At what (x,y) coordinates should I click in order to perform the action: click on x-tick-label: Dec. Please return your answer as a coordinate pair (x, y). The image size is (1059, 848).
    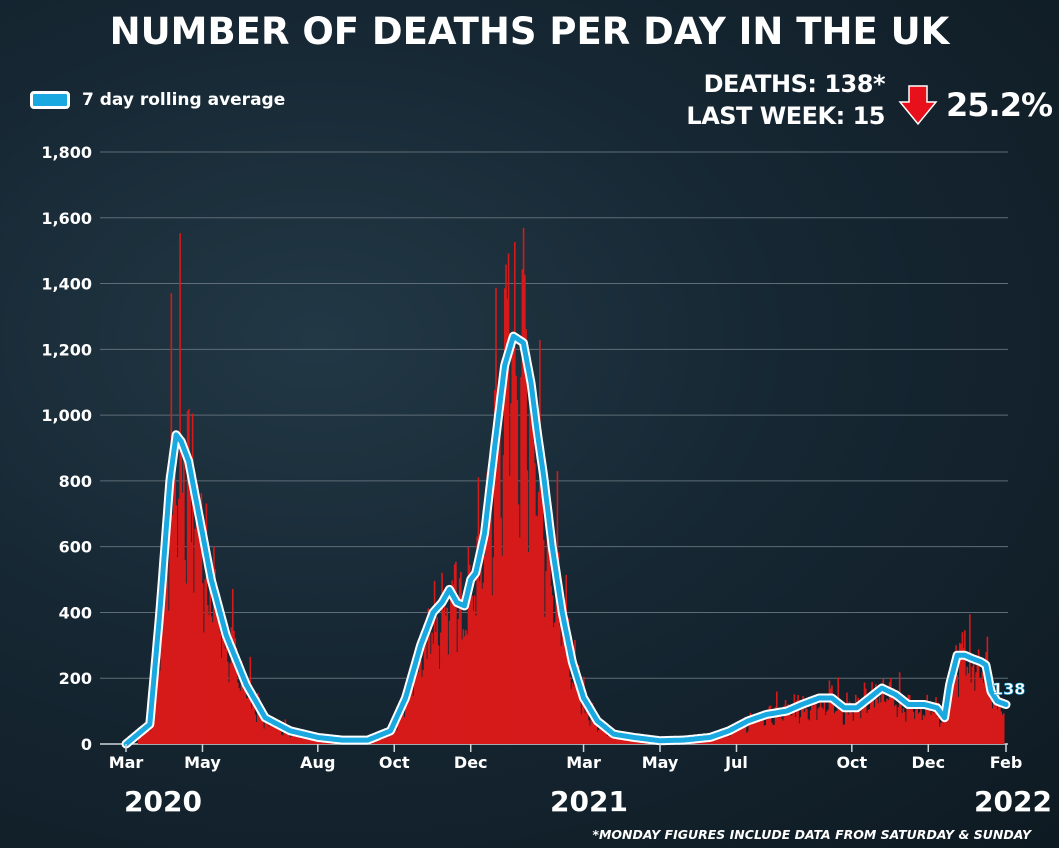
    Looking at the image, I should click on (471, 762).